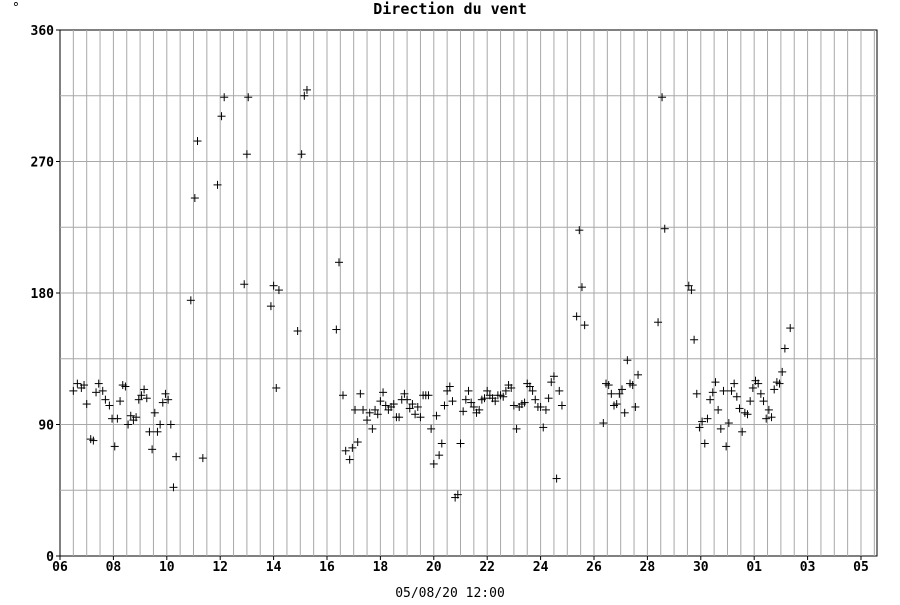 This screenshot has height=605, width=900. I want to click on y-tick-label: 360, so click(43, 31).